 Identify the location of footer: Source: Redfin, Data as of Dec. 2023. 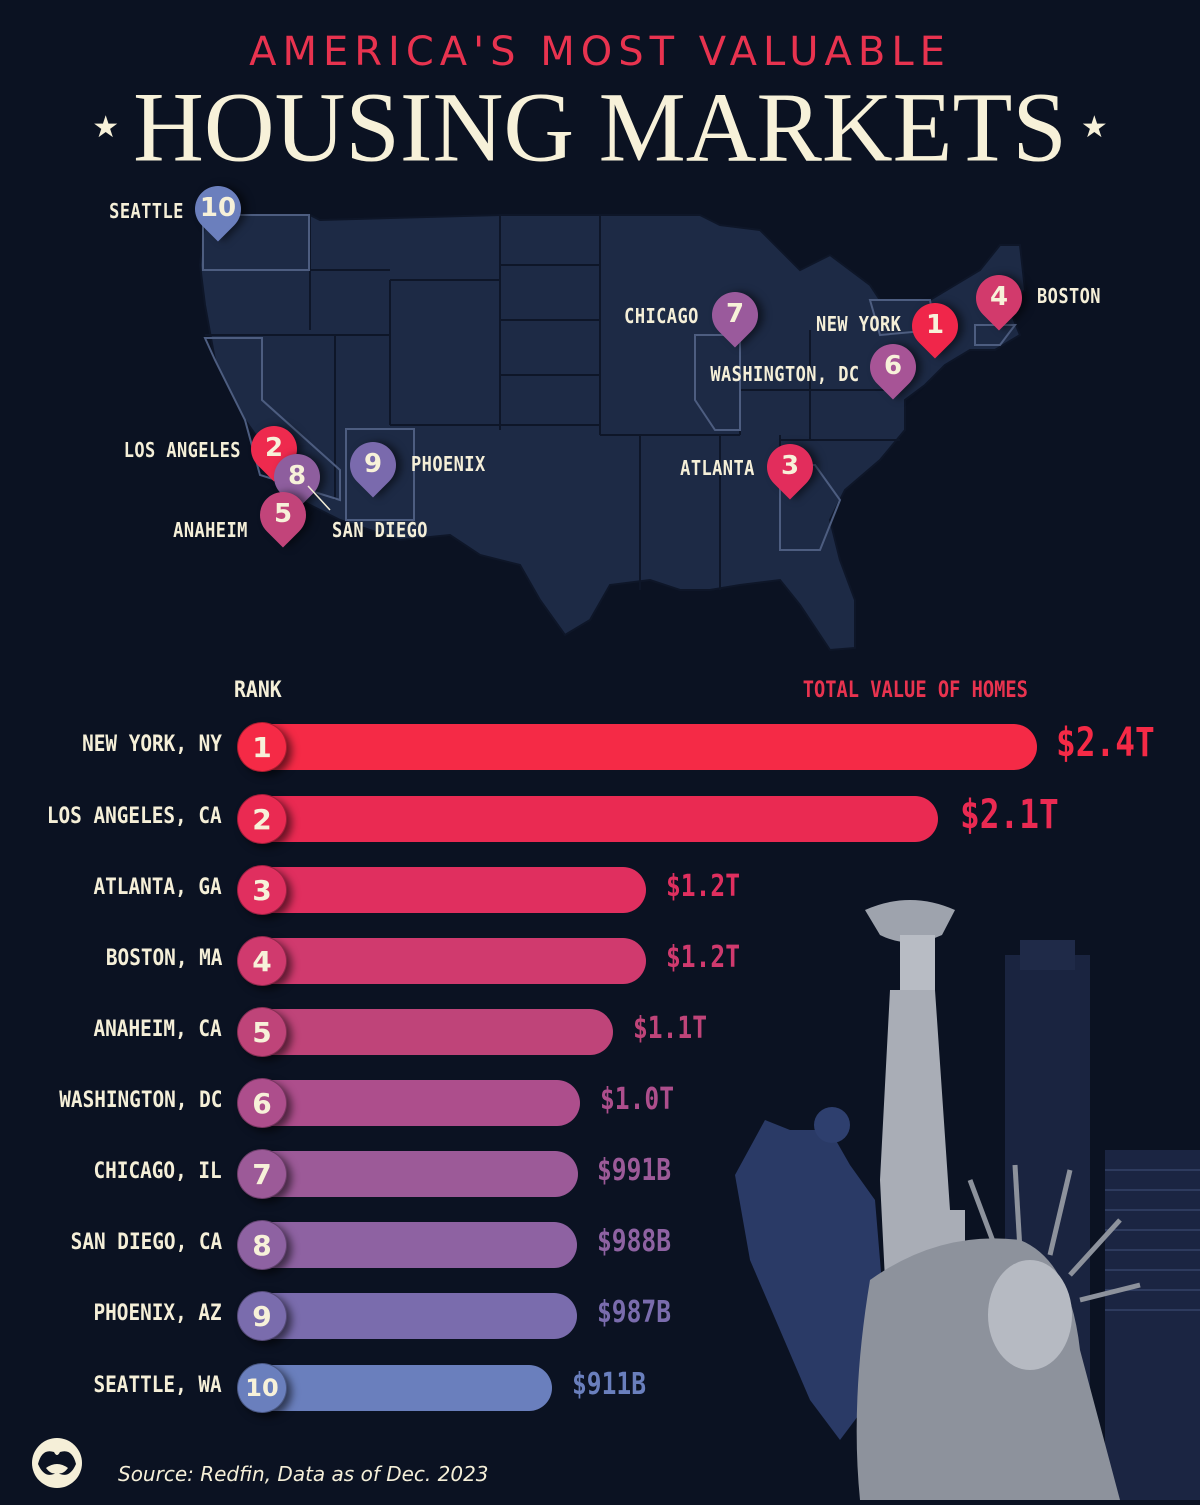
(330, 1463).